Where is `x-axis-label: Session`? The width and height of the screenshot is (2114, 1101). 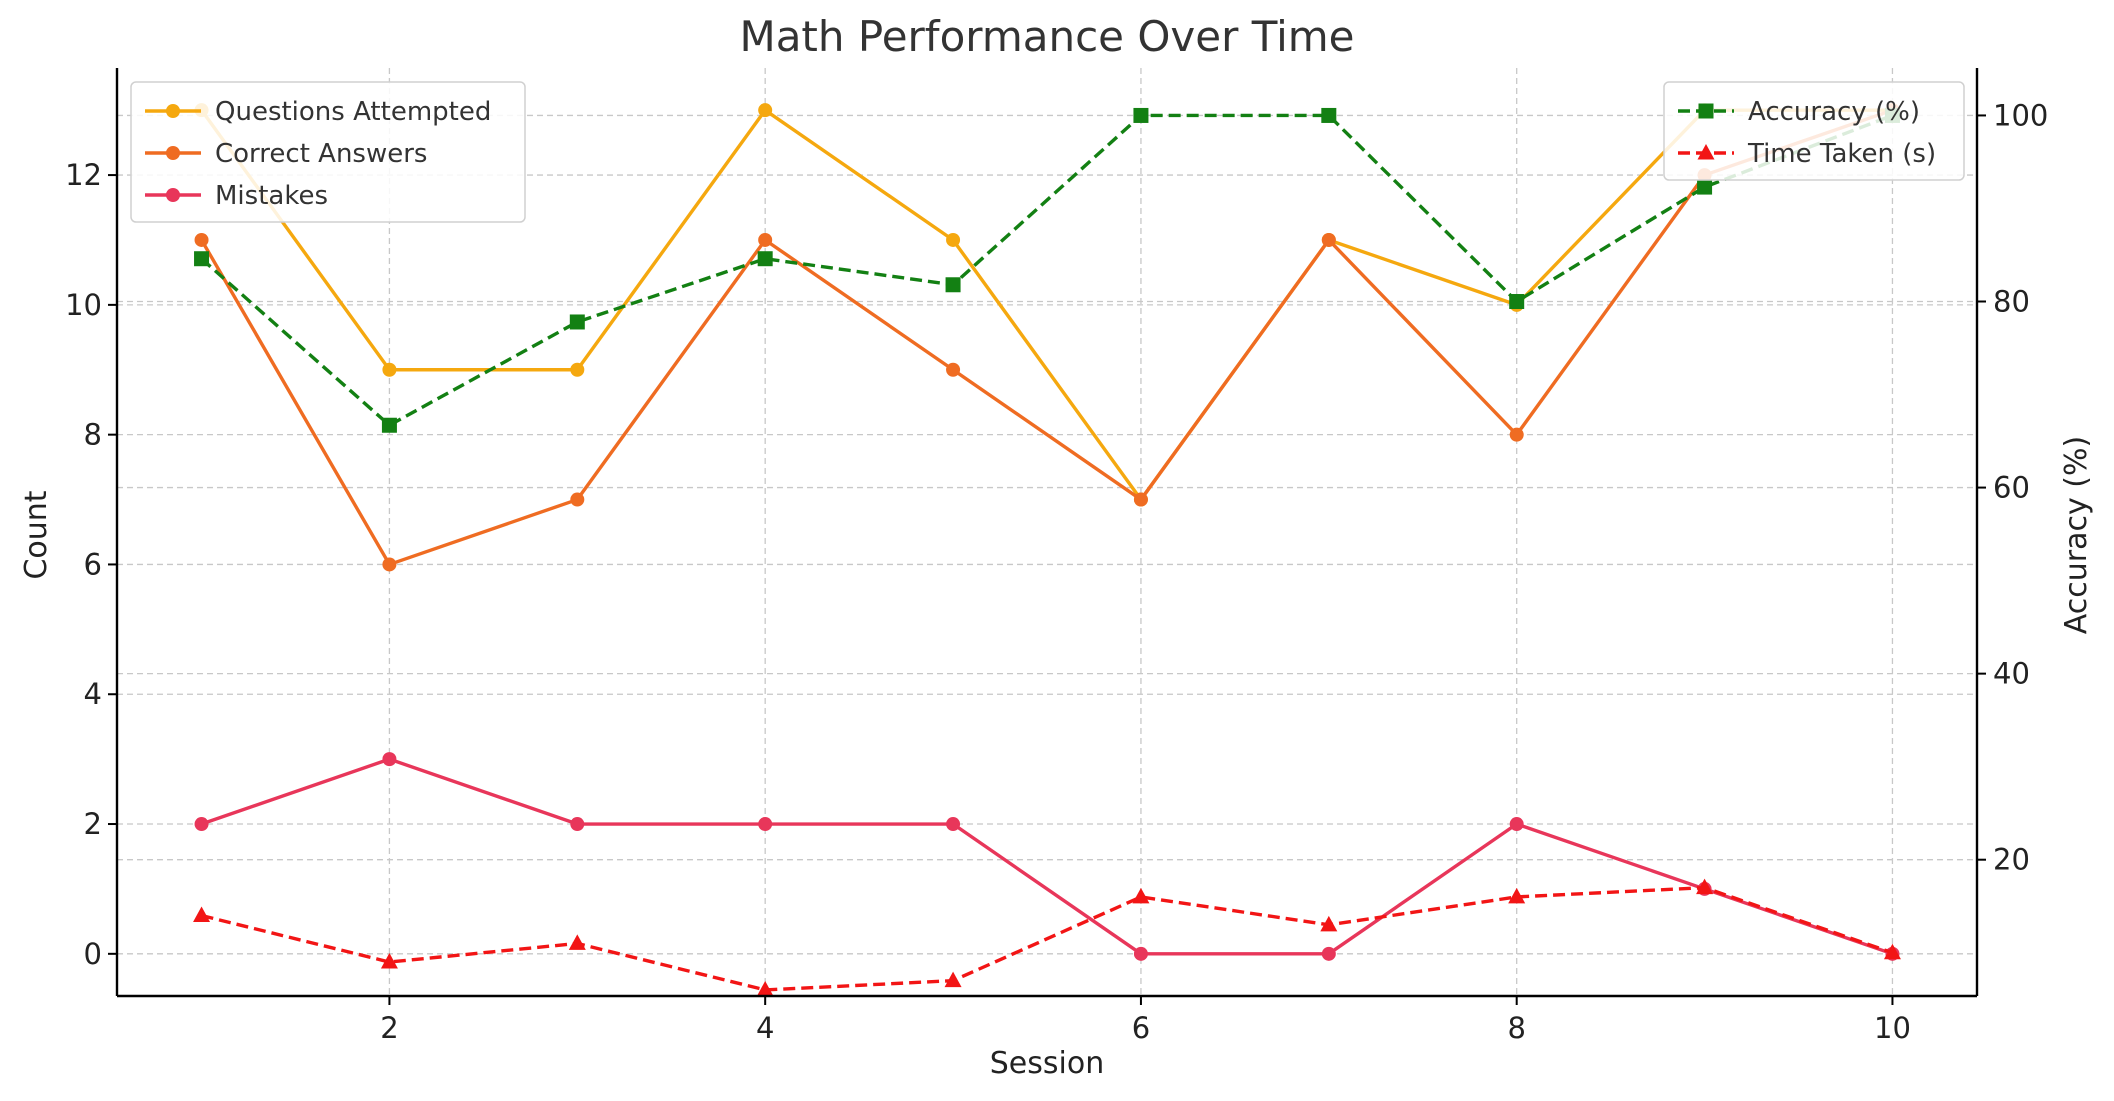
x-axis-label: Session is located at coordinates (1047, 1063).